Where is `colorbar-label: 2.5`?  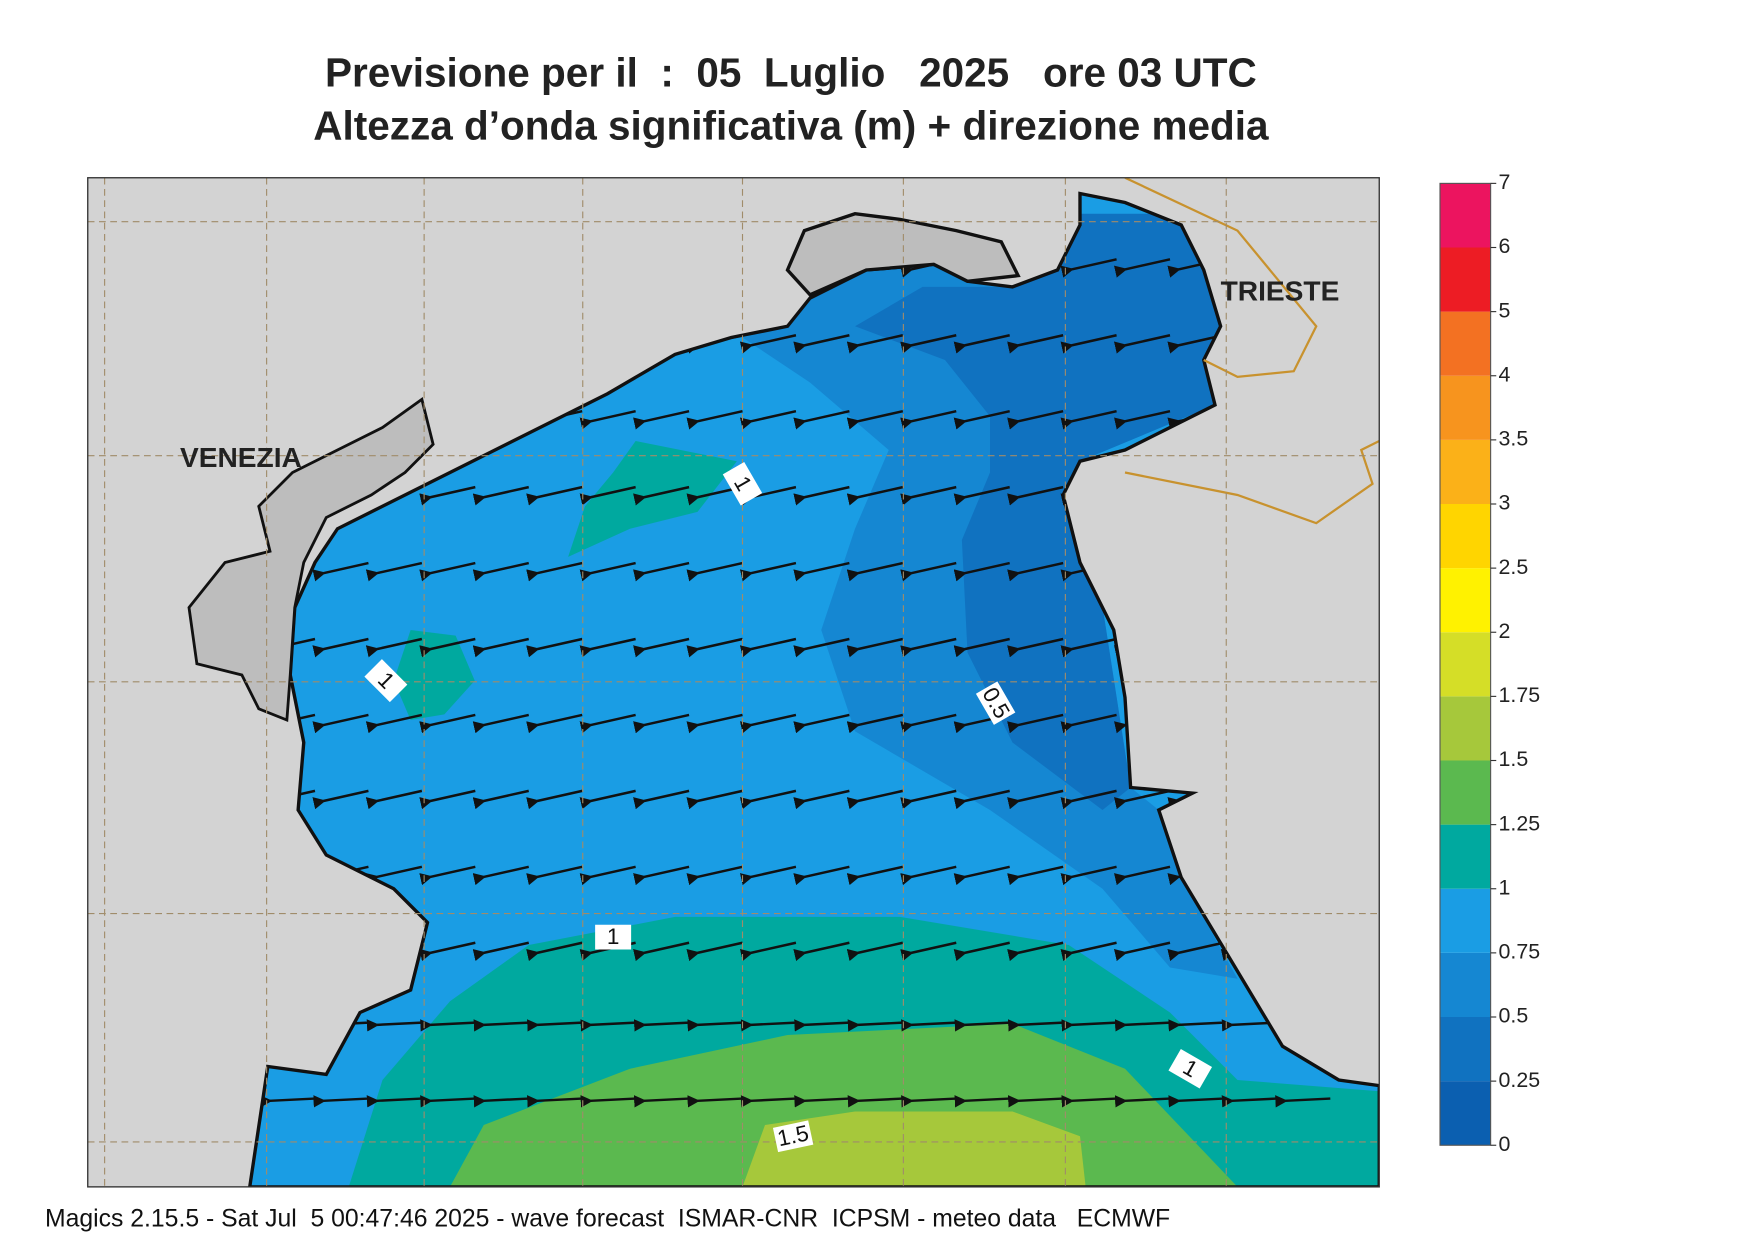
colorbar-label: 2.5 is located at coordinates (1514, 567).